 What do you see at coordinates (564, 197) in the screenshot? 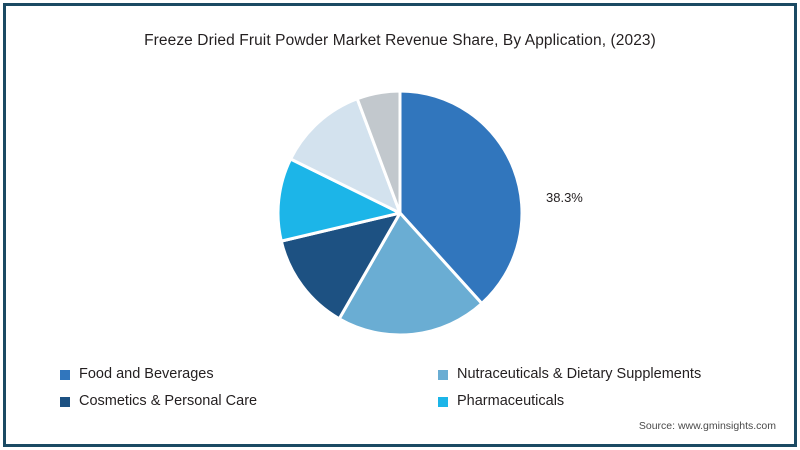
I see `data-label-food-and-beverages: 38.3%` at bounding box center [564, 197].